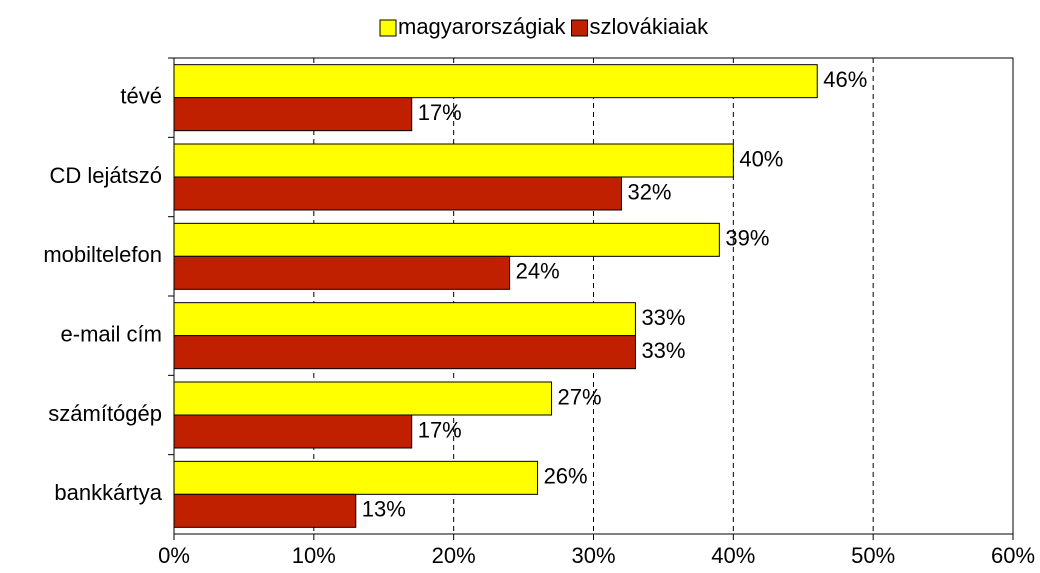 The width and height of the screenshot is (1040, 573). Describe the element at coordinates (593, 555) in the screenshot. I see `x-tick-label: 30%` at that location.